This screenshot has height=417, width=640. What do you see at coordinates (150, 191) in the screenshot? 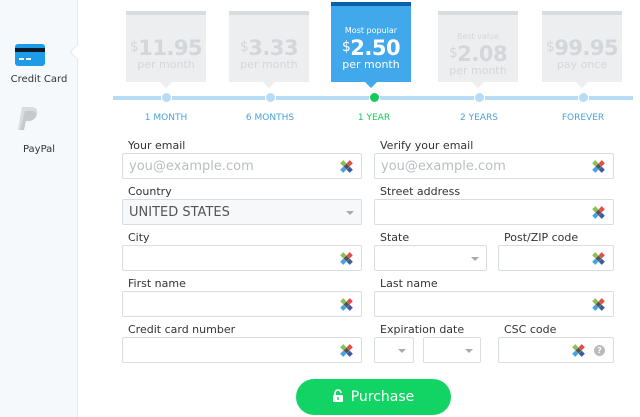
I see `country-label: Country` at bounding box center [150, 191].